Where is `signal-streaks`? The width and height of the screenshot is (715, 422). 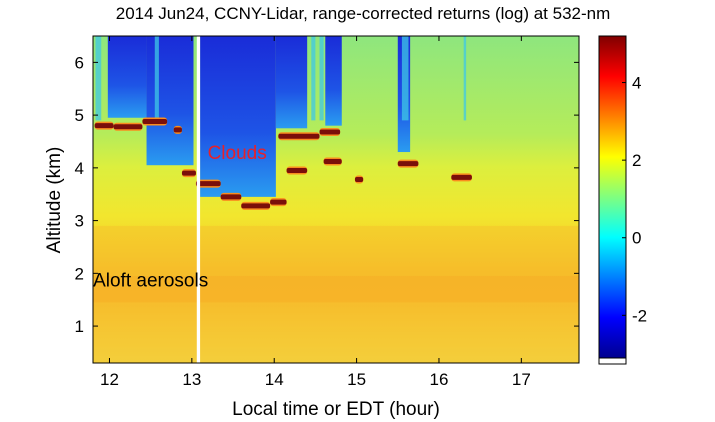
signal-streaks is located at coordinates (281, 78).